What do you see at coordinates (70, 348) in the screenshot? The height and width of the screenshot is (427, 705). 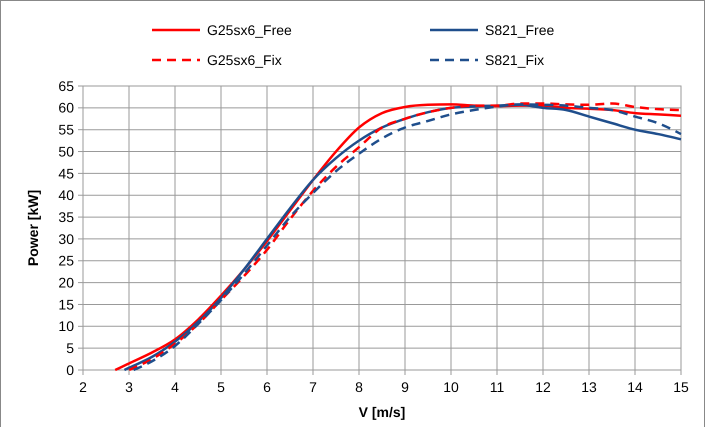 I see `y-tick-label: 5` at bounding box center [70, 348].